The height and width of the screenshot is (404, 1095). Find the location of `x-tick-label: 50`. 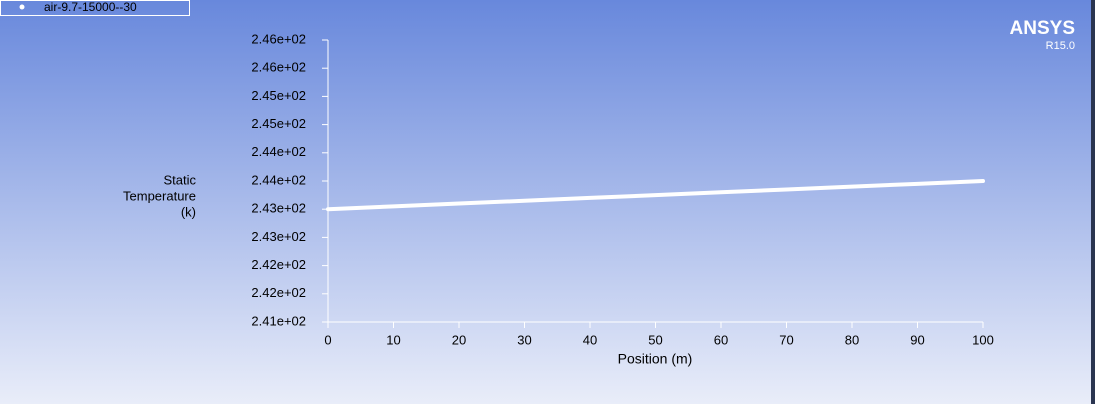

x-tick-label: 50 is located at coordinates (655, 339).